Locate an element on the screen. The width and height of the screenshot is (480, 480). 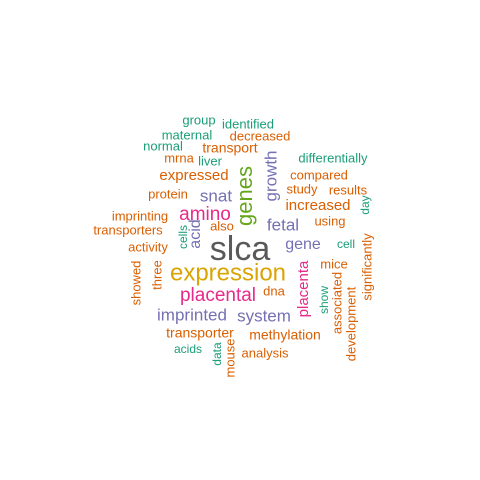
word-cell: cell is located at coordinates (346, 244).